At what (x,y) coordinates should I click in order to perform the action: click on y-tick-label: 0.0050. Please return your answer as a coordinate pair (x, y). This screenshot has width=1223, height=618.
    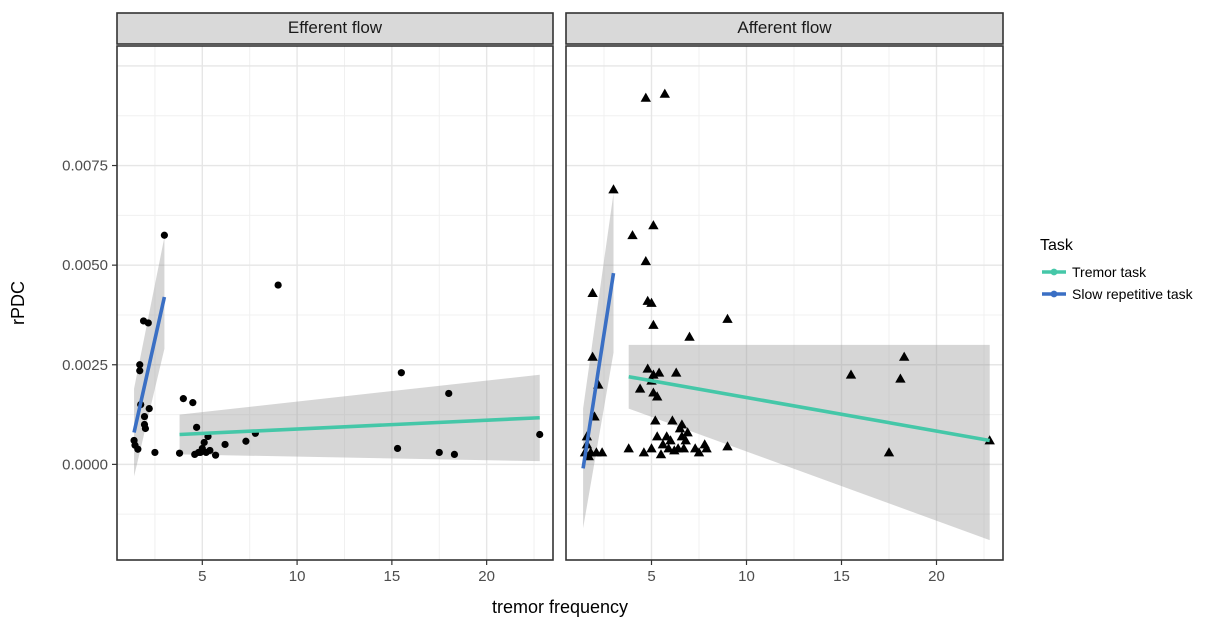
    Looking at the image, I should click on (85, 265).